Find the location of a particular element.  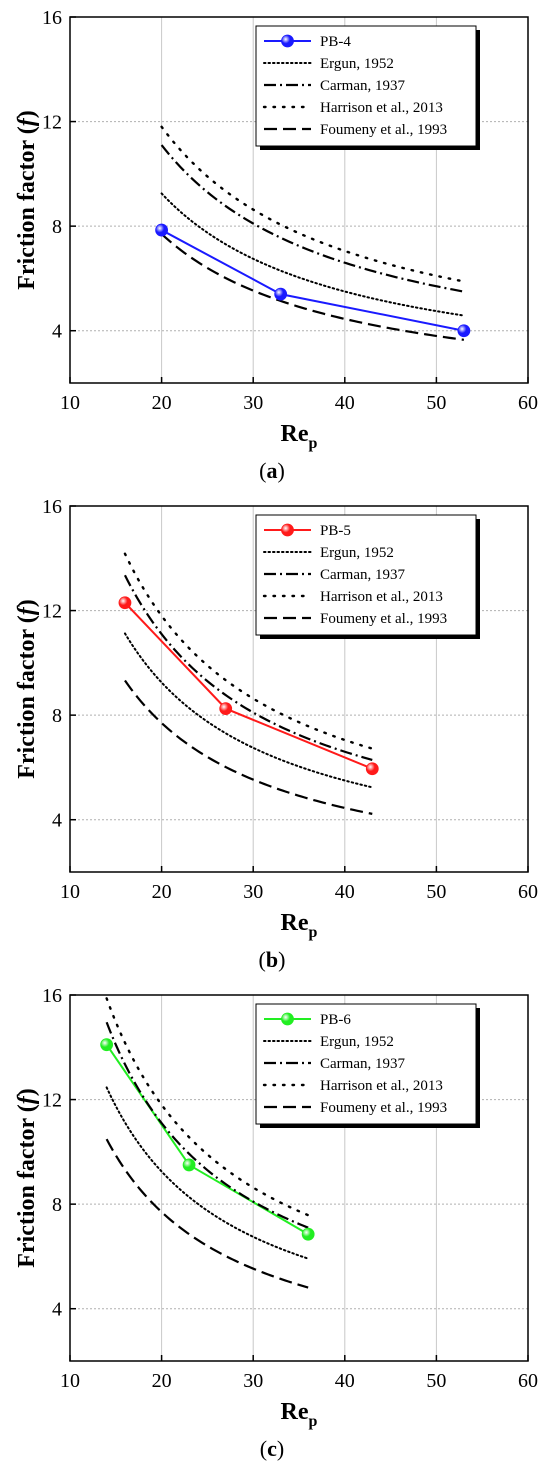

panel-label-letter: b is located at coordinates (272, 959).